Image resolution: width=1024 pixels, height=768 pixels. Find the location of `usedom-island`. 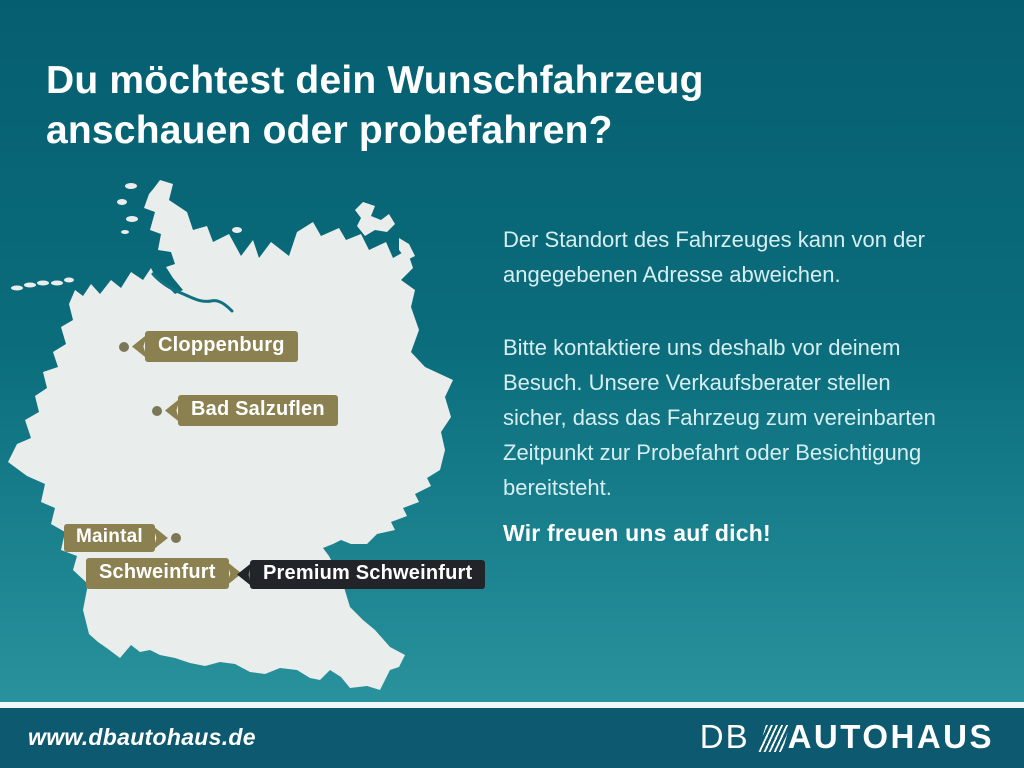

usedom-island is located at coordinates (407, 249).